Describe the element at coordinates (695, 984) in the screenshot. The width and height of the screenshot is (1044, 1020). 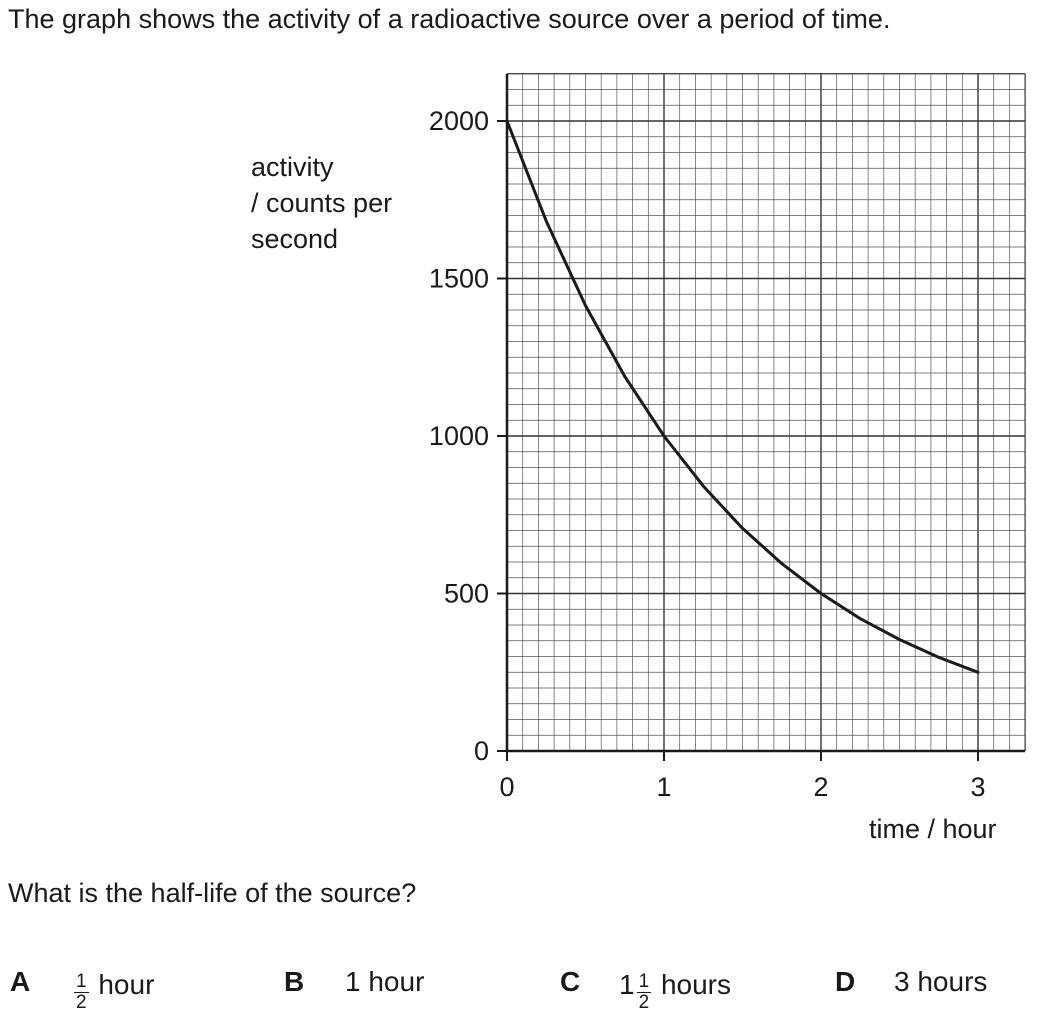
I see `option-text: hours` at that location.